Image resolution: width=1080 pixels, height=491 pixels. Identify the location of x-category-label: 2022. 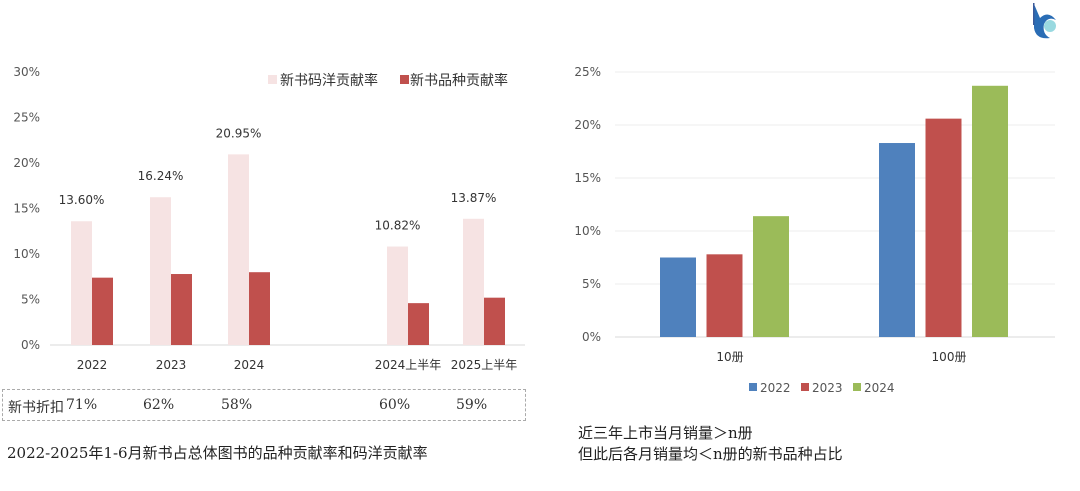
(92, 365).